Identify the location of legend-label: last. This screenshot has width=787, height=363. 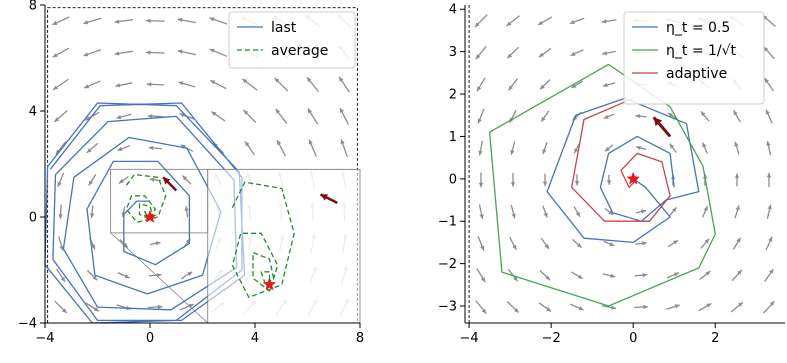
(284, 28).